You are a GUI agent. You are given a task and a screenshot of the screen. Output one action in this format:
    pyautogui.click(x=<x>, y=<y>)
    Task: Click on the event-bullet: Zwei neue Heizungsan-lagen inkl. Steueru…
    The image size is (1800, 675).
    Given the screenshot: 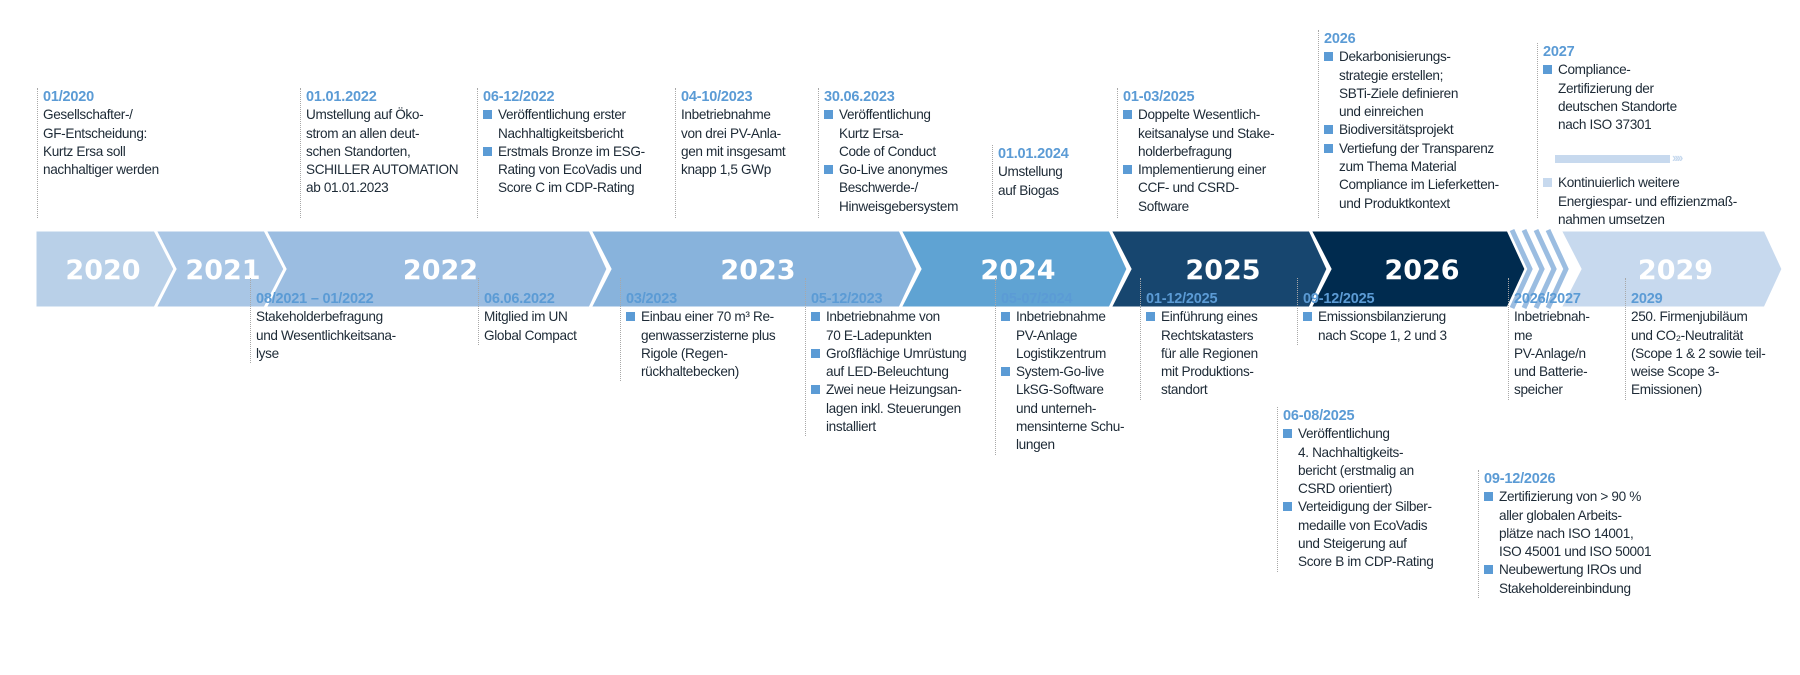 What is the action you would take?
    pyautogui.click(x=888, y=408)
    